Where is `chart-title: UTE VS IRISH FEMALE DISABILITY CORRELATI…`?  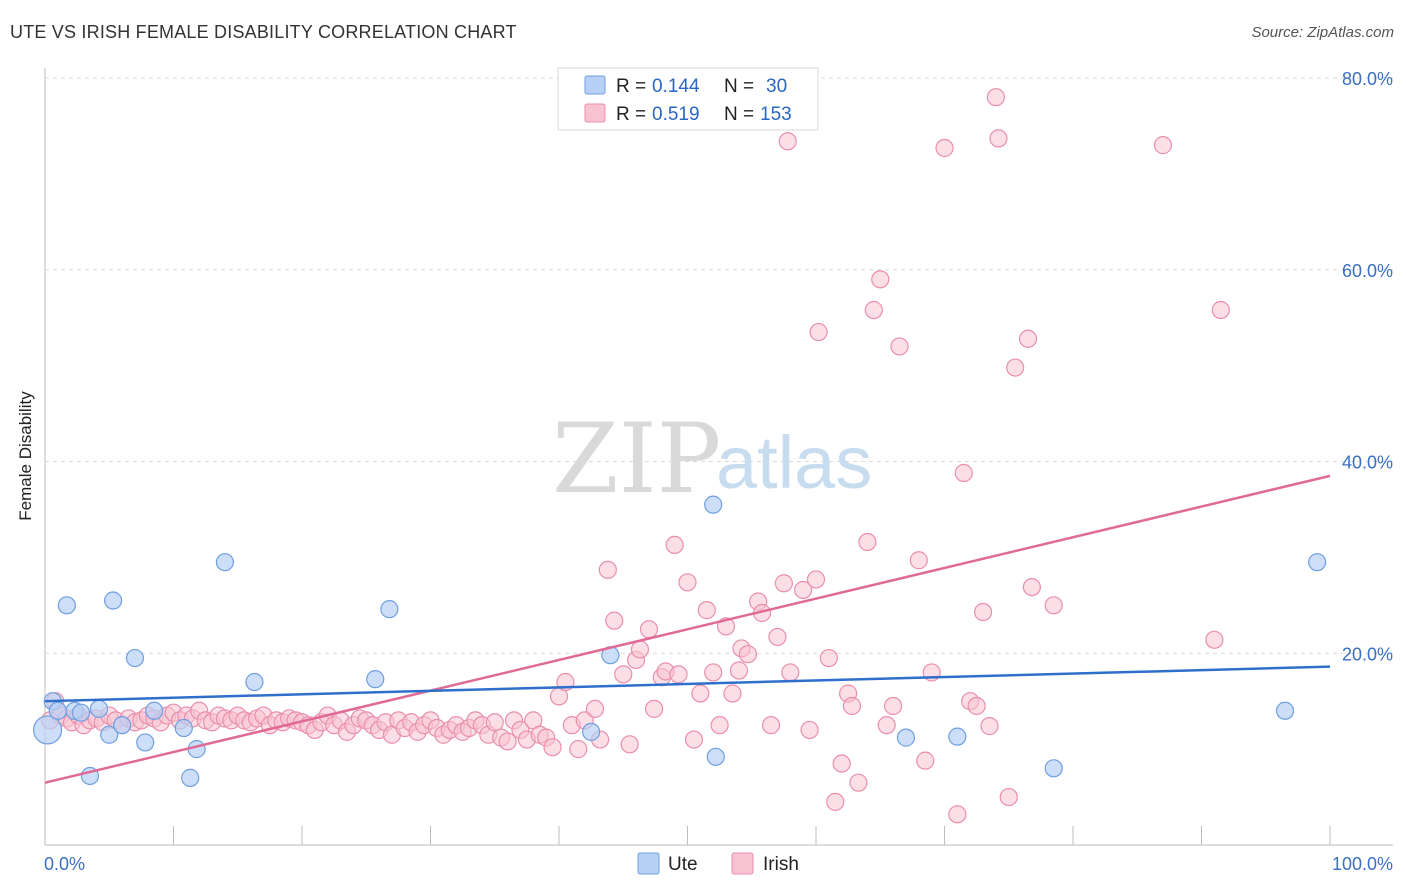 chart-title: UTE VS IRISH FEMALE DISABILITY CORRELATI… is located at coordinates (263, 32).